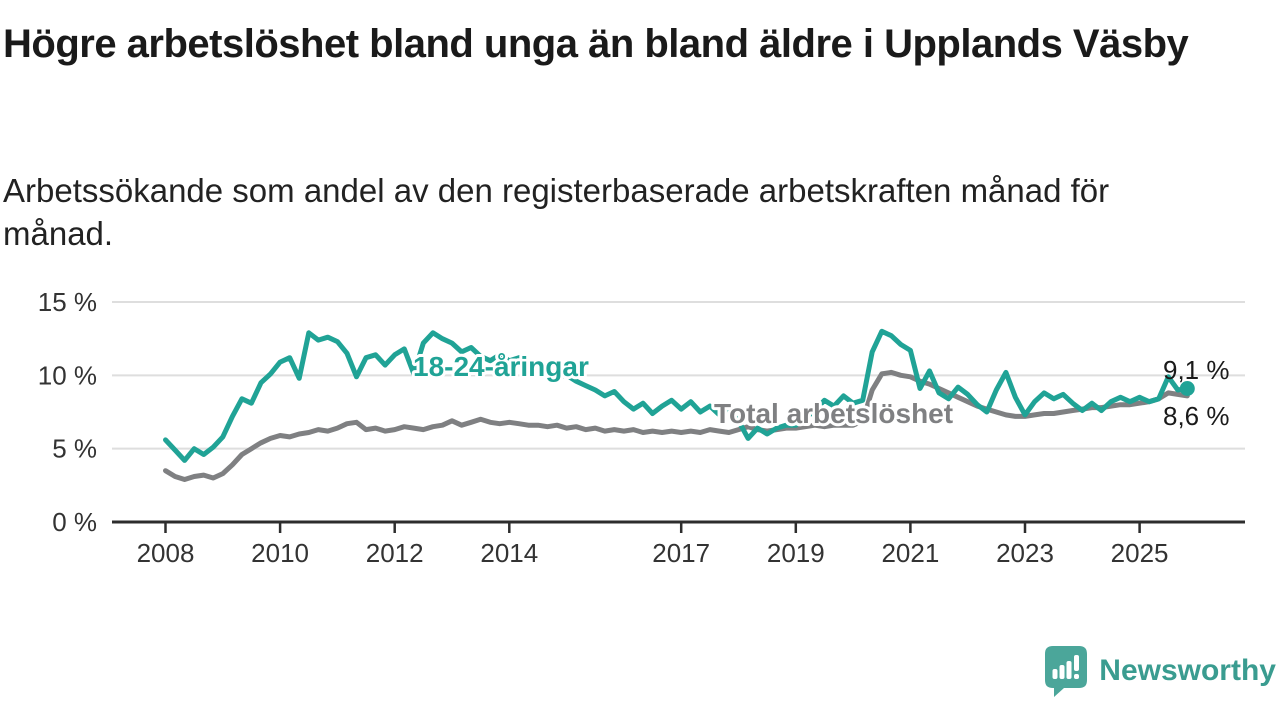  Describe the element at coordinates (676, 425) in the screenshot. I see `series-line-total` at that location.